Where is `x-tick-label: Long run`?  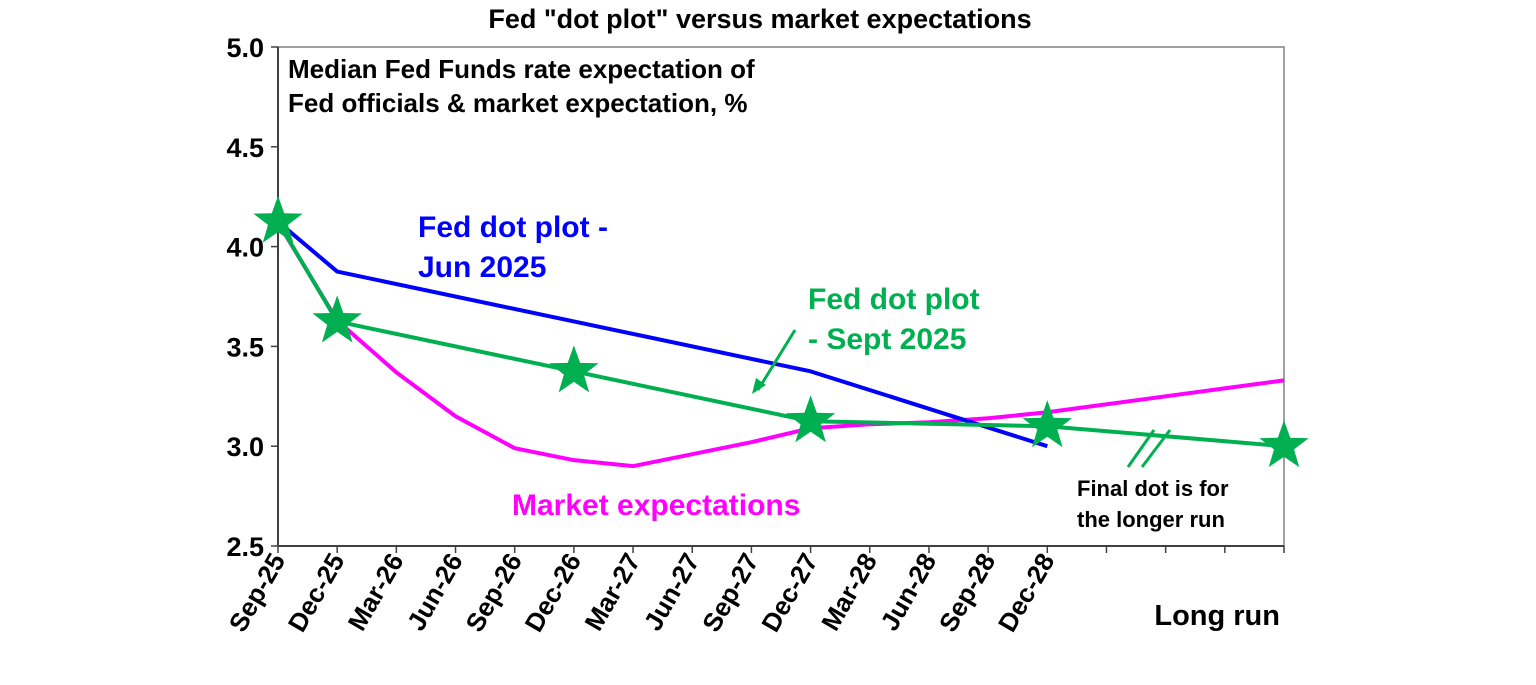
x-tick-label: Long run is located at coordinates (1217, 616).